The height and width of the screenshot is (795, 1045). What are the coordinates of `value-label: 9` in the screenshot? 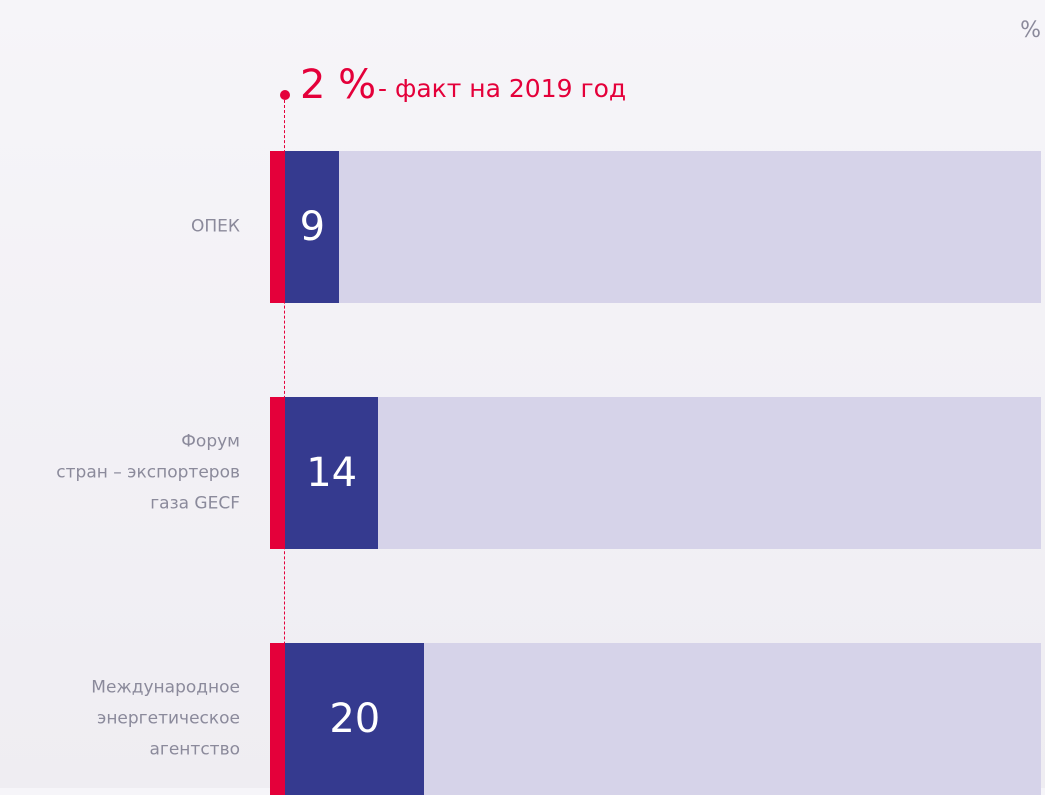 It's located at (312, 227).